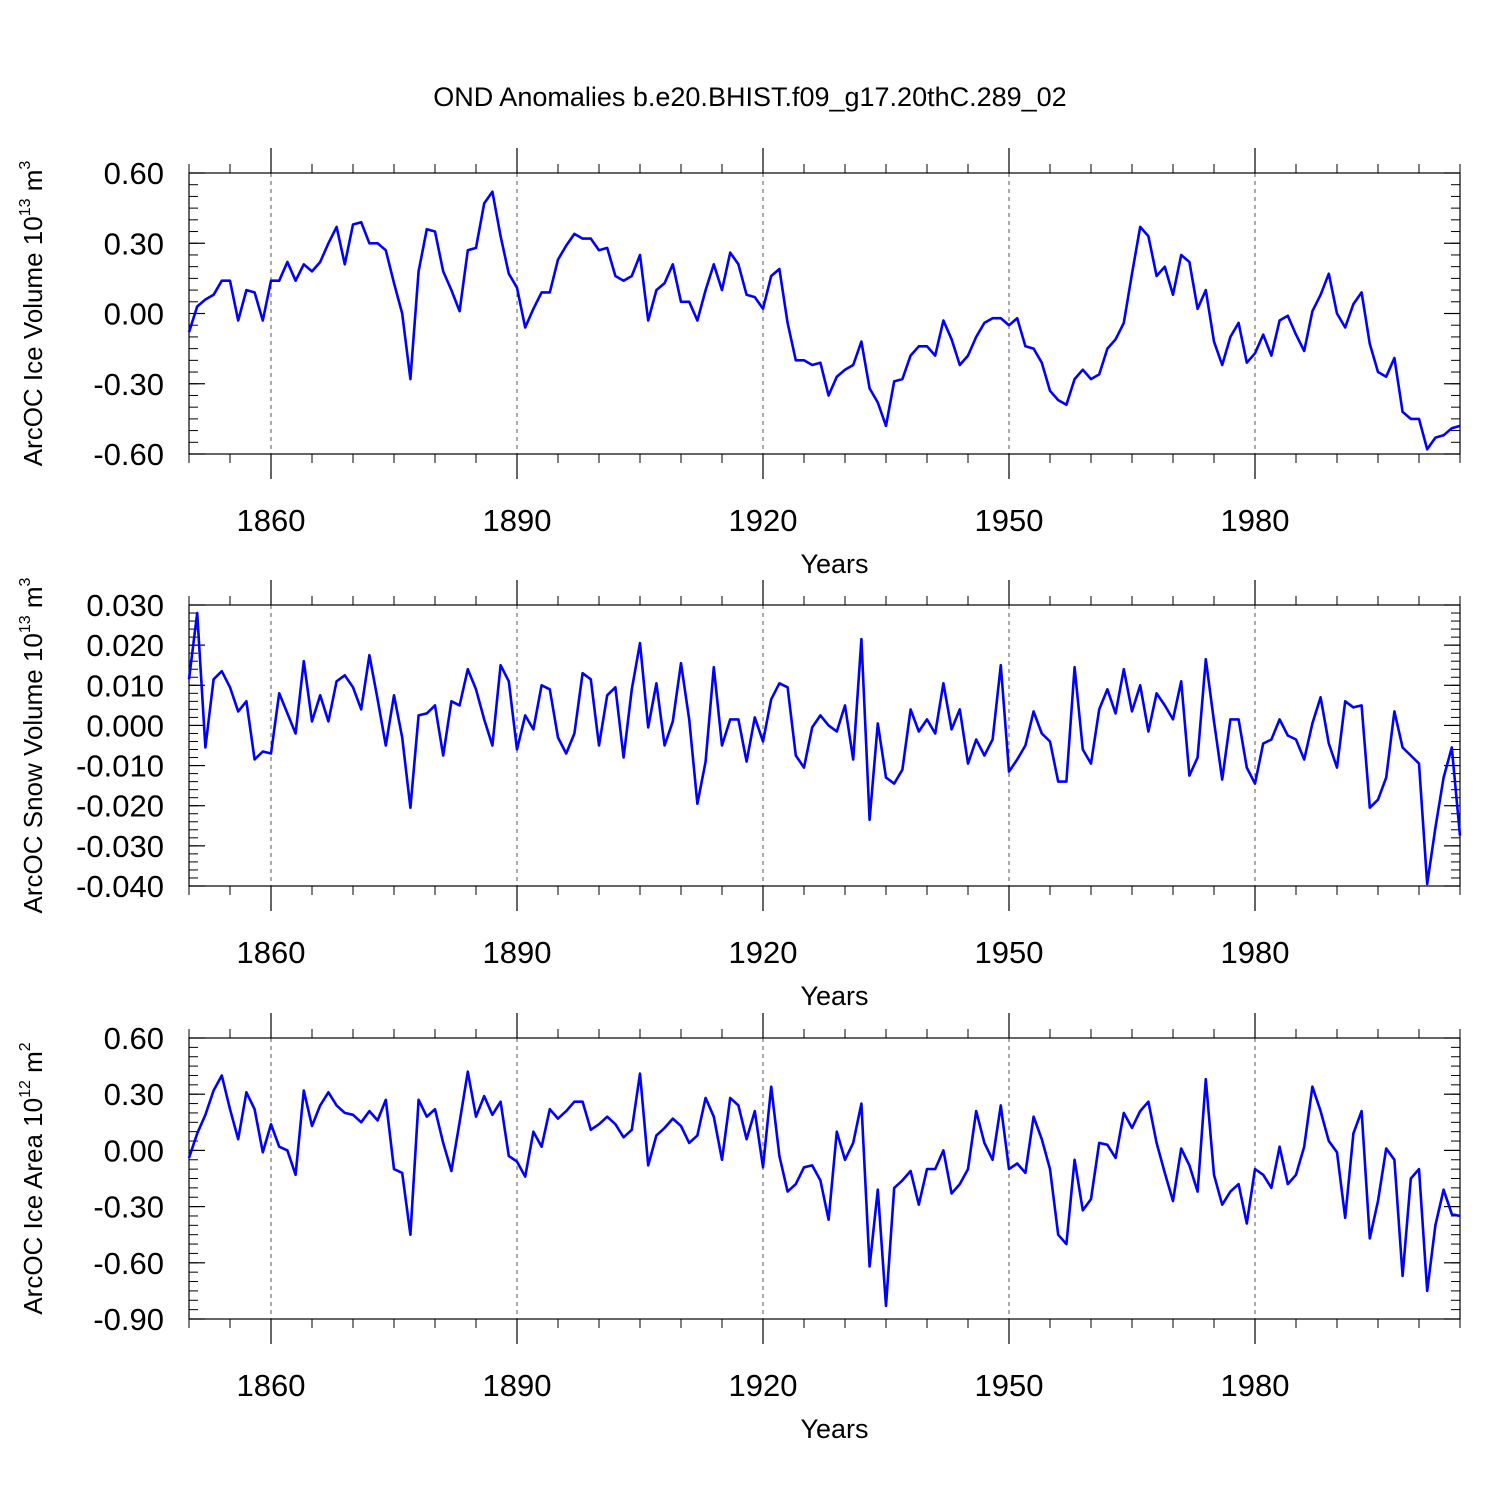 This screenshot has width=1500, height=1500. Describe the element at coordinates (125, 605) in the screenshot. I see `y-tick-label: 0.030` at that location.